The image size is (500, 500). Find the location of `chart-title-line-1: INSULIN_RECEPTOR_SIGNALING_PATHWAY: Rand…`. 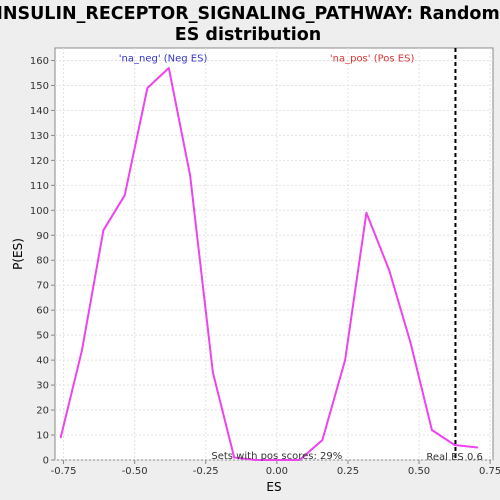

chart-title-line-1: INSULIN_RECEPTOR_SIGNALING_PATHWAY: Rand… is located at coordinates (250, 14).